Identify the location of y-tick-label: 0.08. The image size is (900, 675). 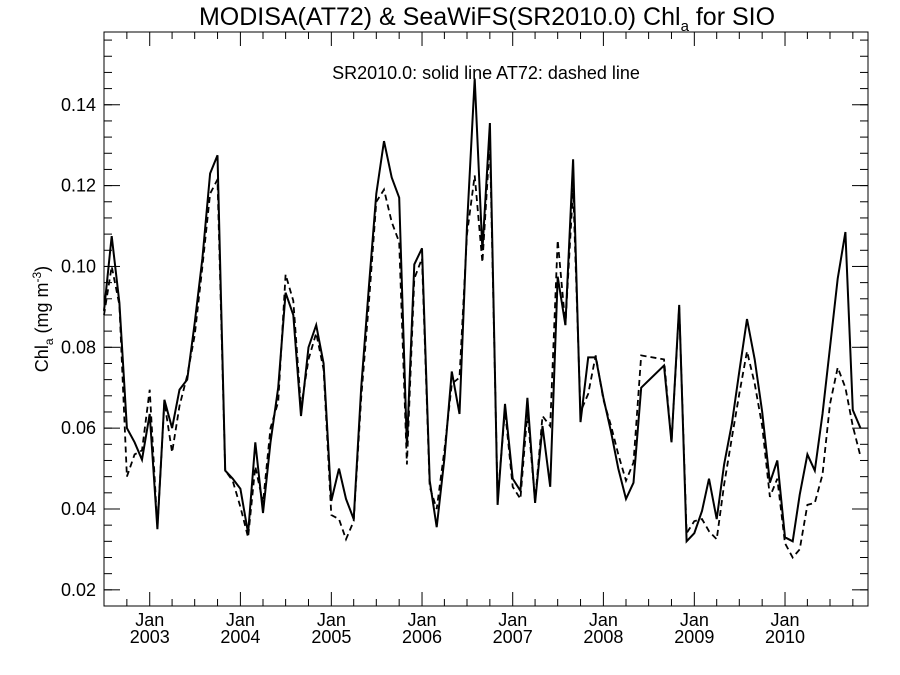
(78, 347).